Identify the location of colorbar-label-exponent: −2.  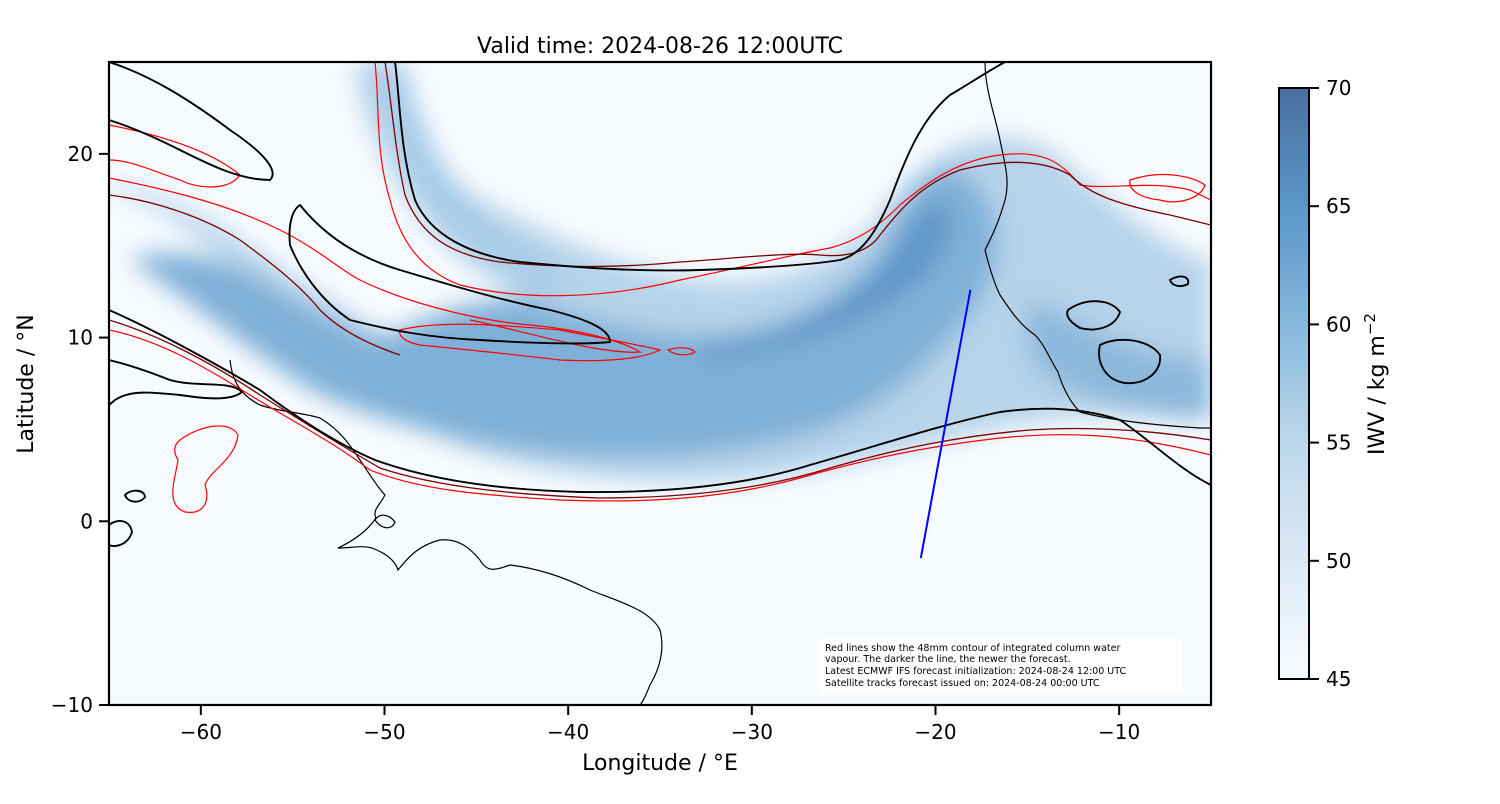
(1370, 324).